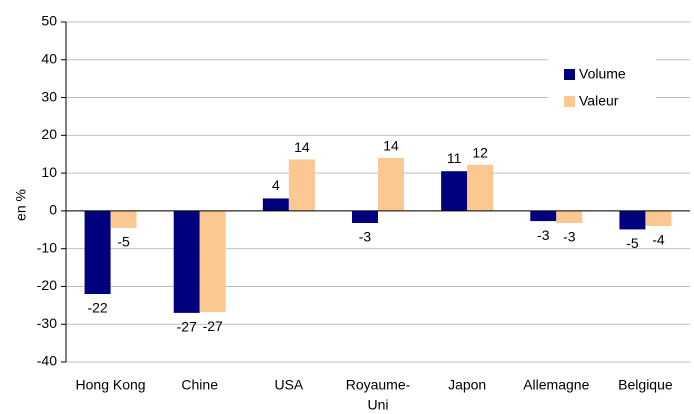 This screenshot has height=414, width=694. I want to click on data-label: 4, so click(276, 185).